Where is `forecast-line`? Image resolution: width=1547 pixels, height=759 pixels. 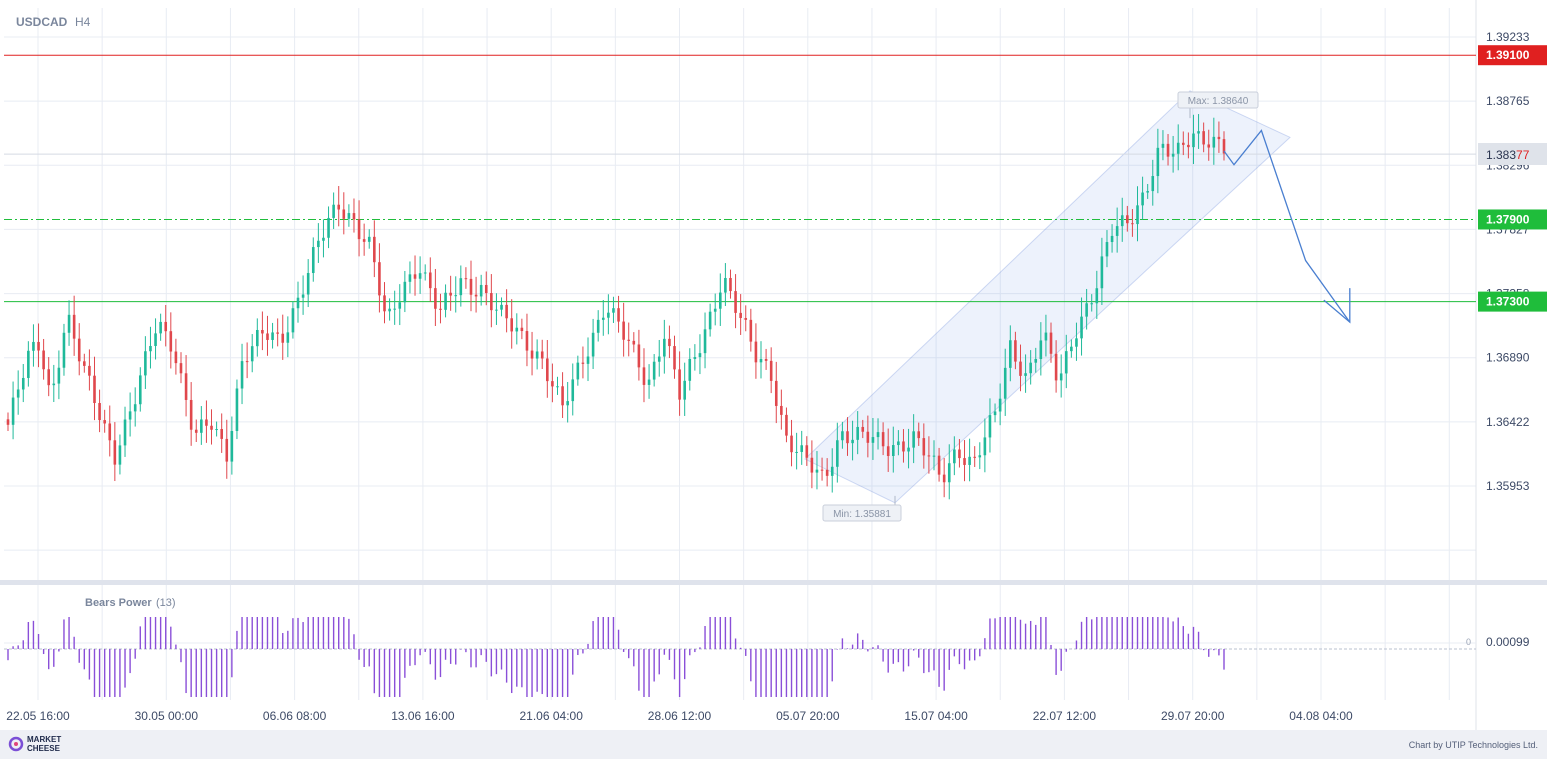 forecast-line is located at coordinates (1287, 226).